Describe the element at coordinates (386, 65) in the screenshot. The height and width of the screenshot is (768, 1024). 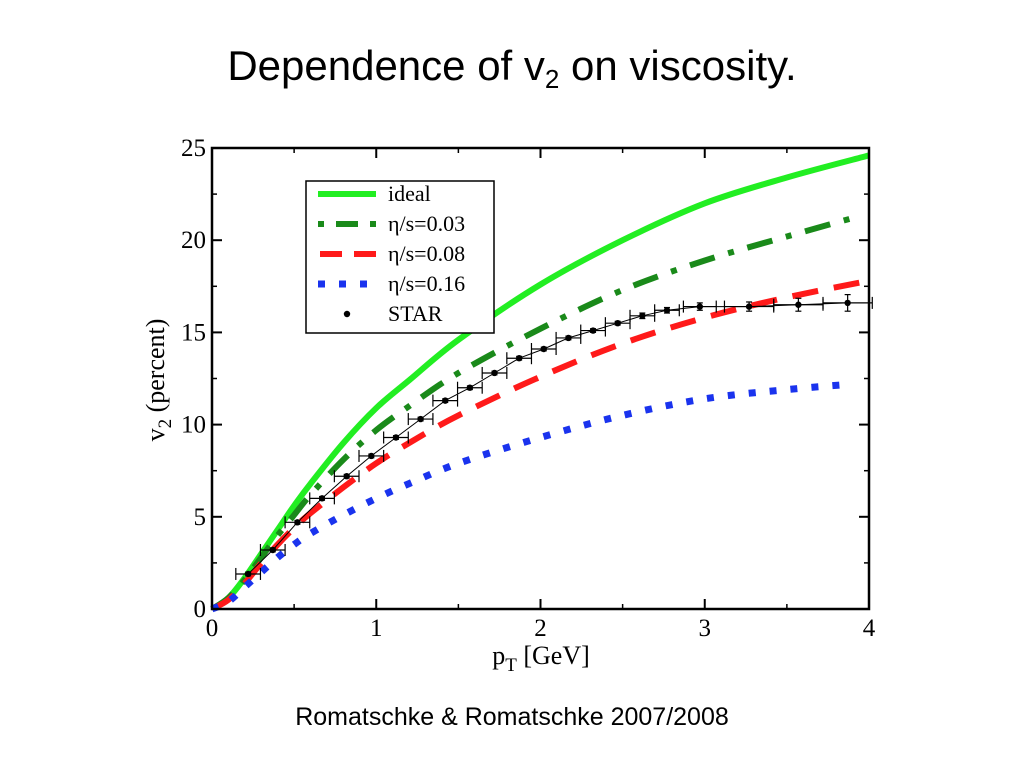
I see `title-main: Dependence of v` at that location.